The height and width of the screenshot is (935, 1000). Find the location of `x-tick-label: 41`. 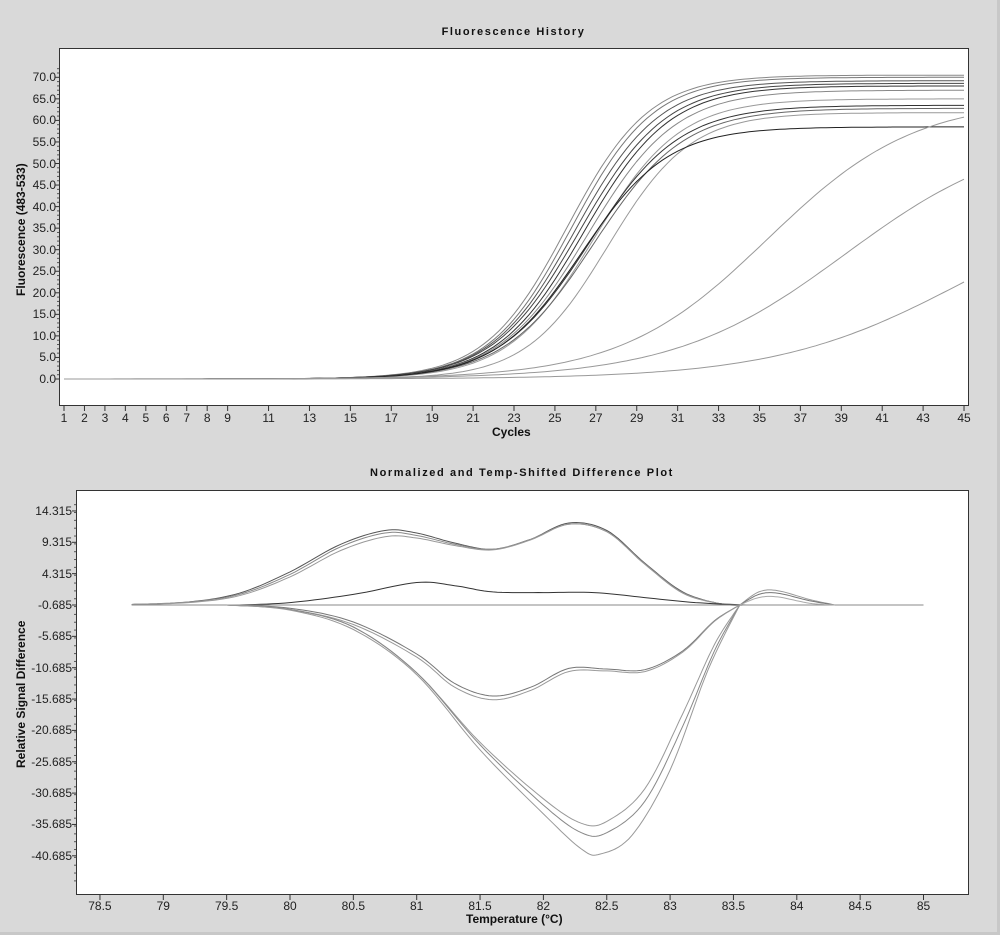

x-tick-label: 41 is located at coordinates (882, 418).